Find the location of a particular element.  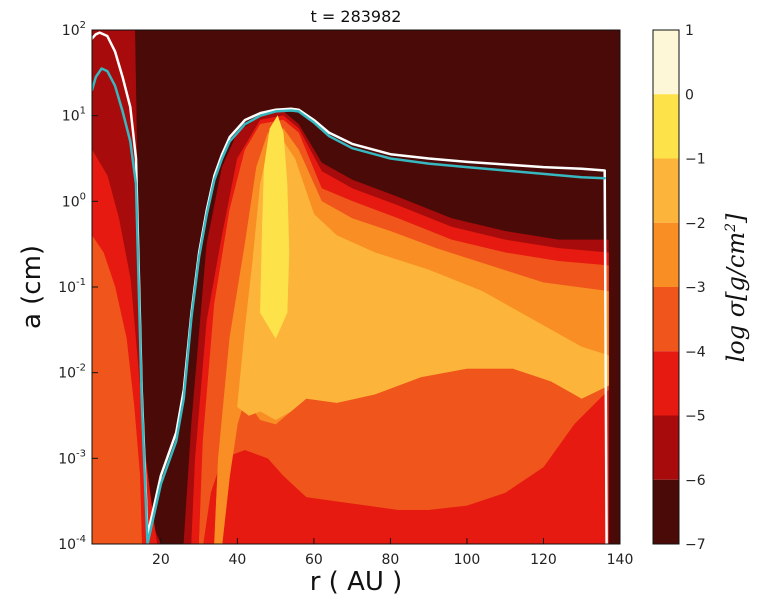

x-tick-label-4: 100 is located at coordinates (467, 560).